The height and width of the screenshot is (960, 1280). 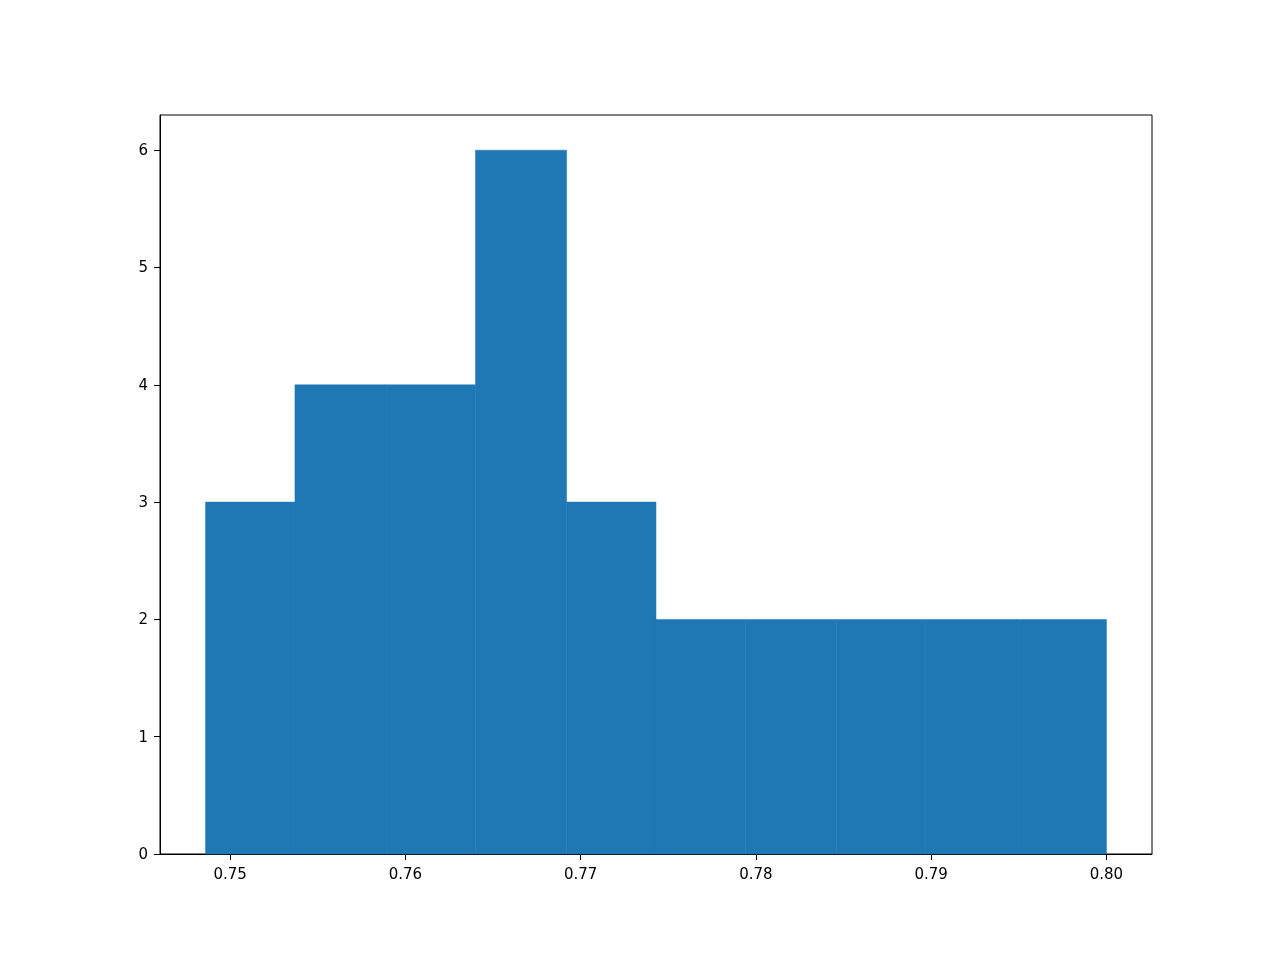 What do you see at coordinates (143, 619) in the screenshot?
I see `y-tick-label: 2` at bounding box center [143, 619].